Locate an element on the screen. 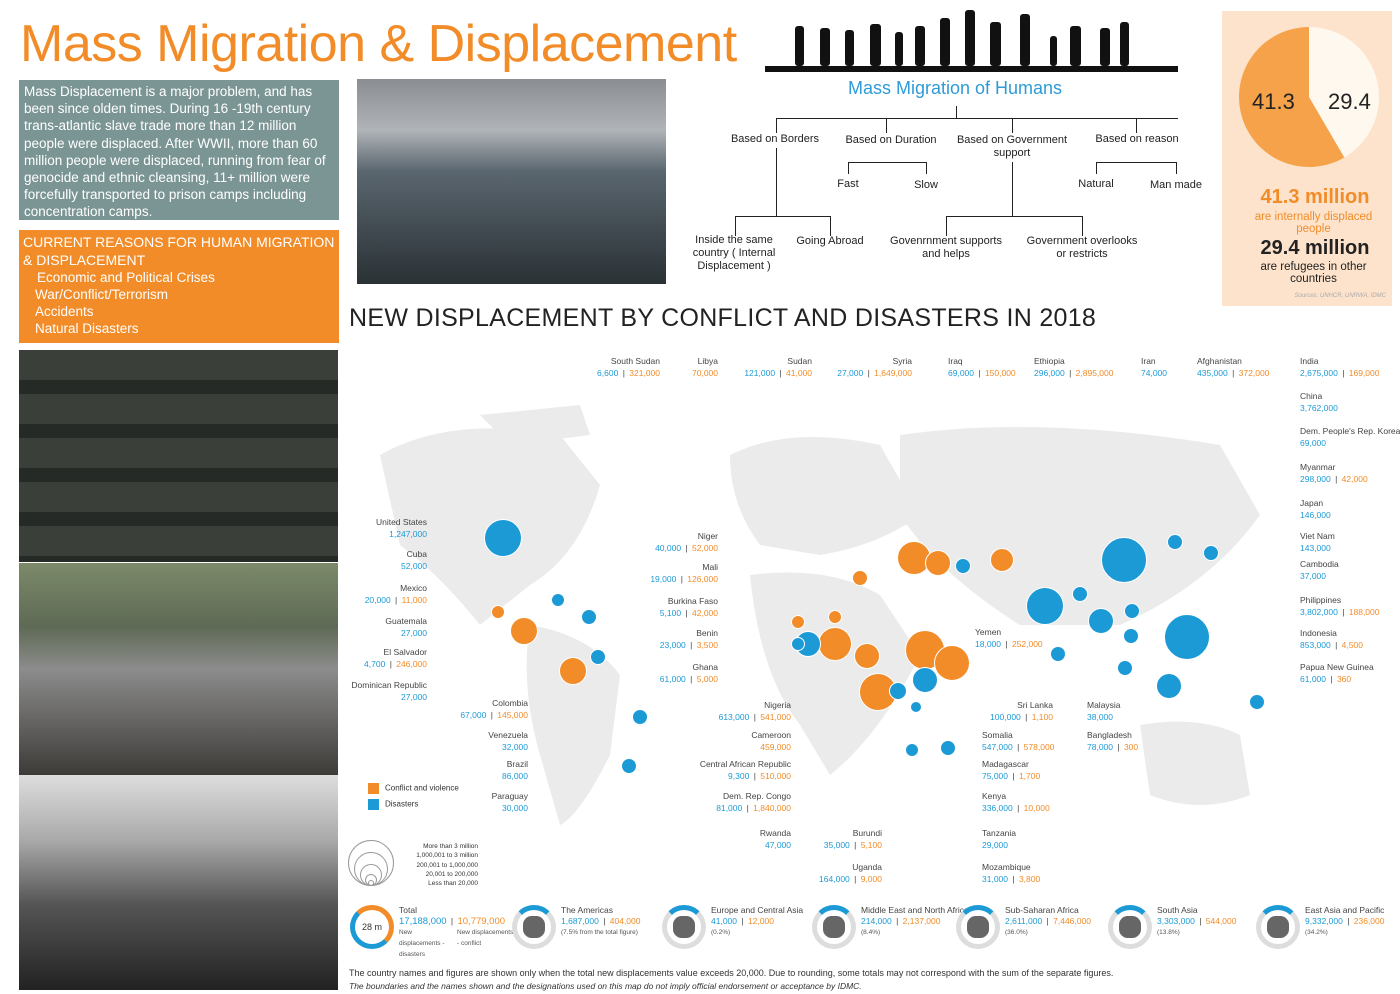 The height and width of the screenshot is (994, 1400). conflict-value: 126,000 is located at coordinates (702, 579).